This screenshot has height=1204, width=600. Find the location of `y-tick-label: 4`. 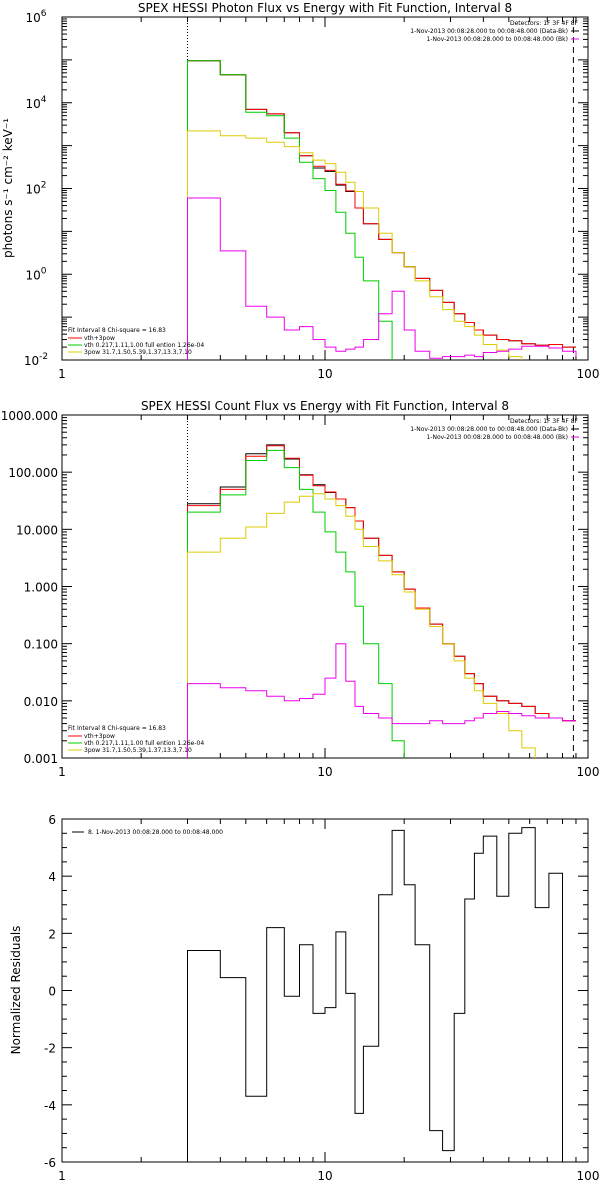

y-tick-label: 4 is located at coordinates (52, 877).